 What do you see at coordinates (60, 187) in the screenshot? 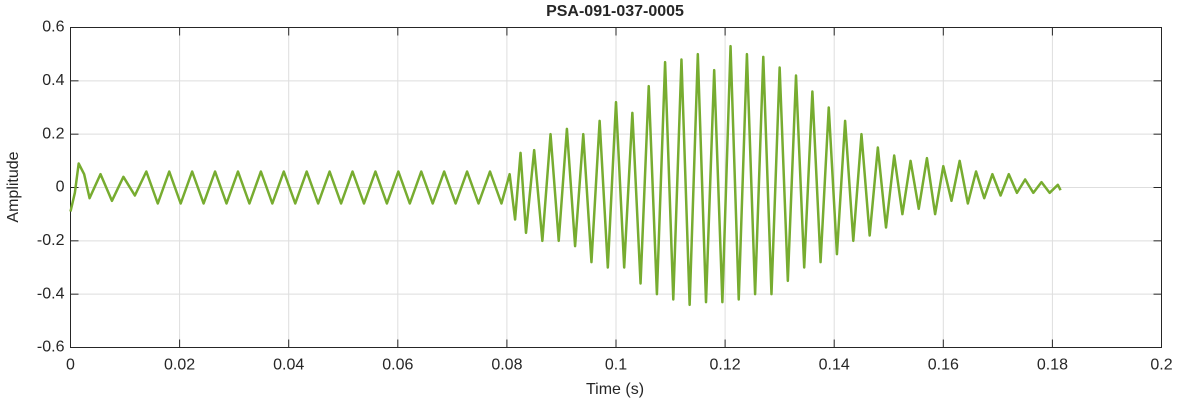
I see `y-tick-label: 0` at bounding box center [60, 187].